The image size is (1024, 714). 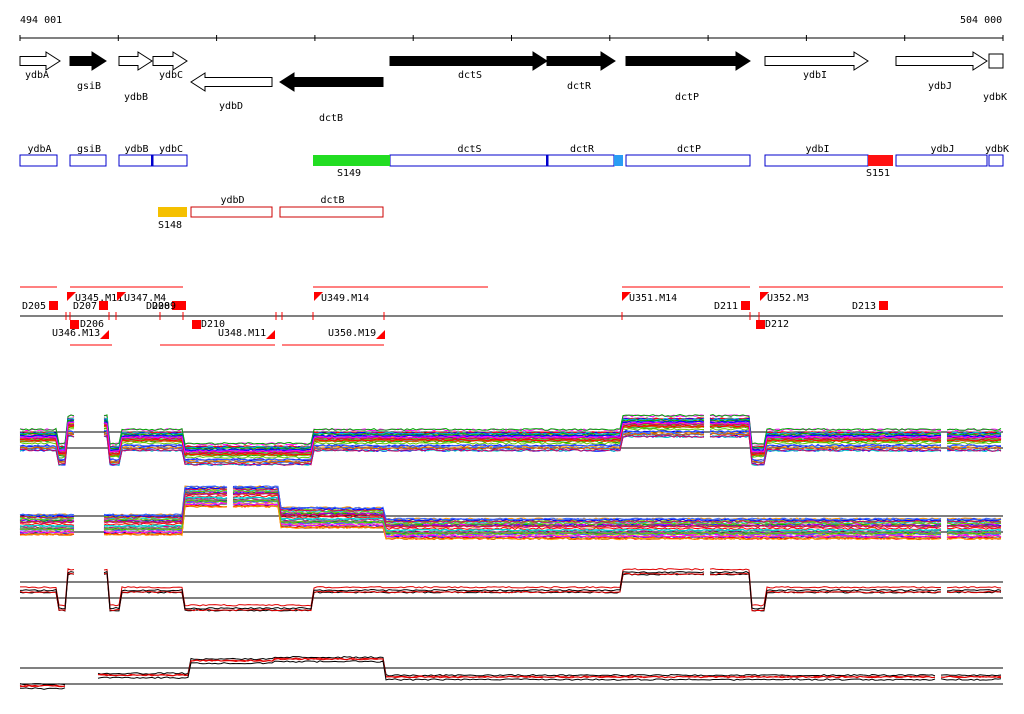 I want to click on gene-arrow-ydbB, so click(x=135, y=61).